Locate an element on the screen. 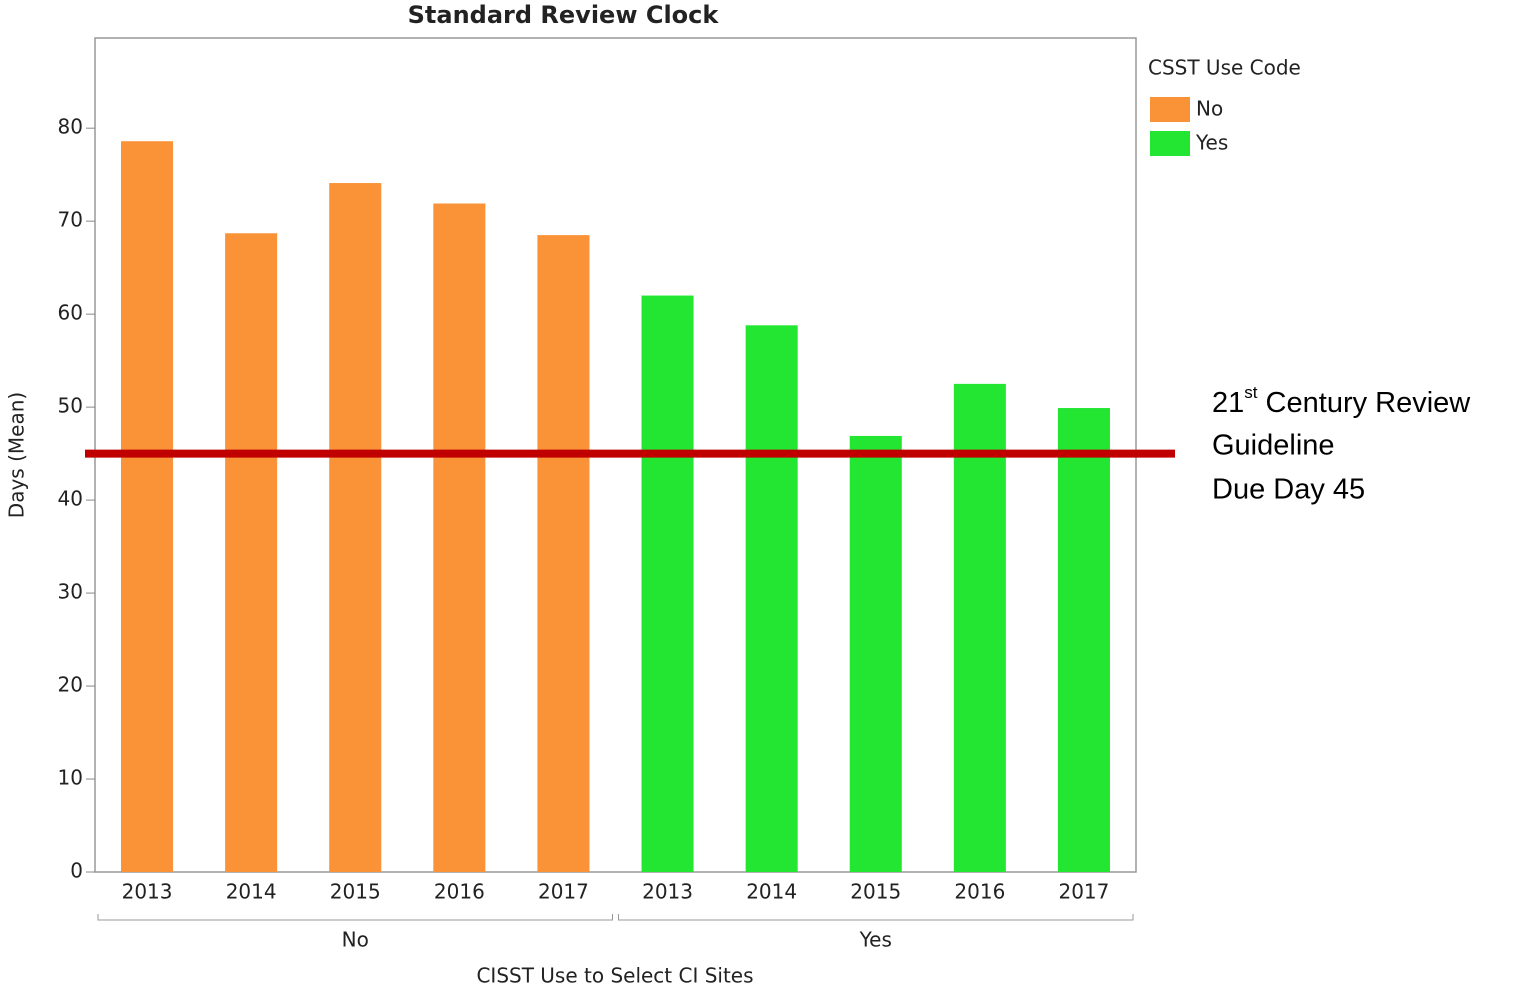  annotation: 21st Century Review is located at coordinates (1341, 400).